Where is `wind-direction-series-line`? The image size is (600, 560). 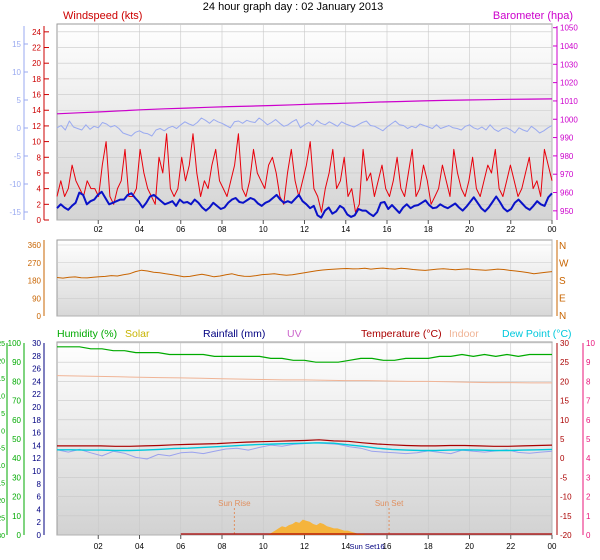 wind-direction-series-line is located at coordinates (304, 273).